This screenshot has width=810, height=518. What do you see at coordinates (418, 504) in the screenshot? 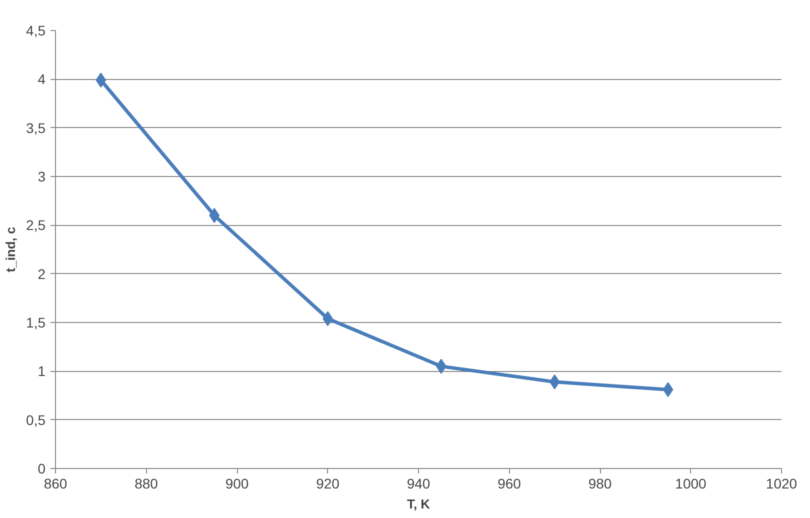
I see `x-axis-title: T, K` at bounding box center [418, 504].